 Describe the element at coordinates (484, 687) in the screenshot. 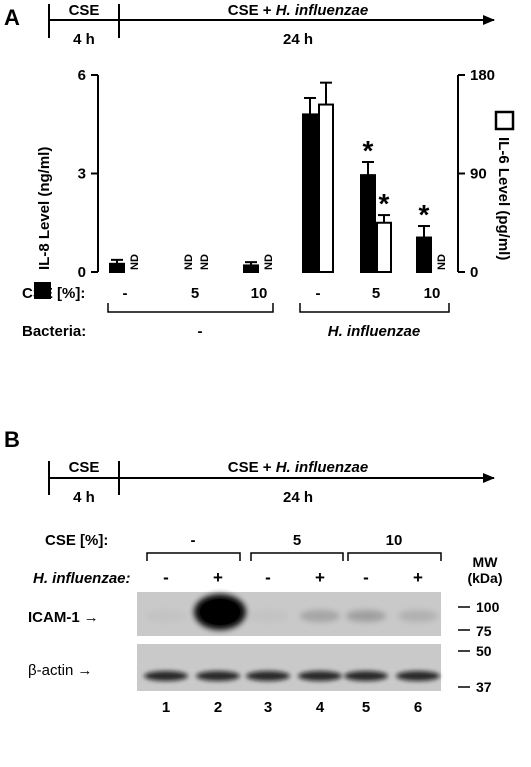

I see `mw-37: 37` at that location.